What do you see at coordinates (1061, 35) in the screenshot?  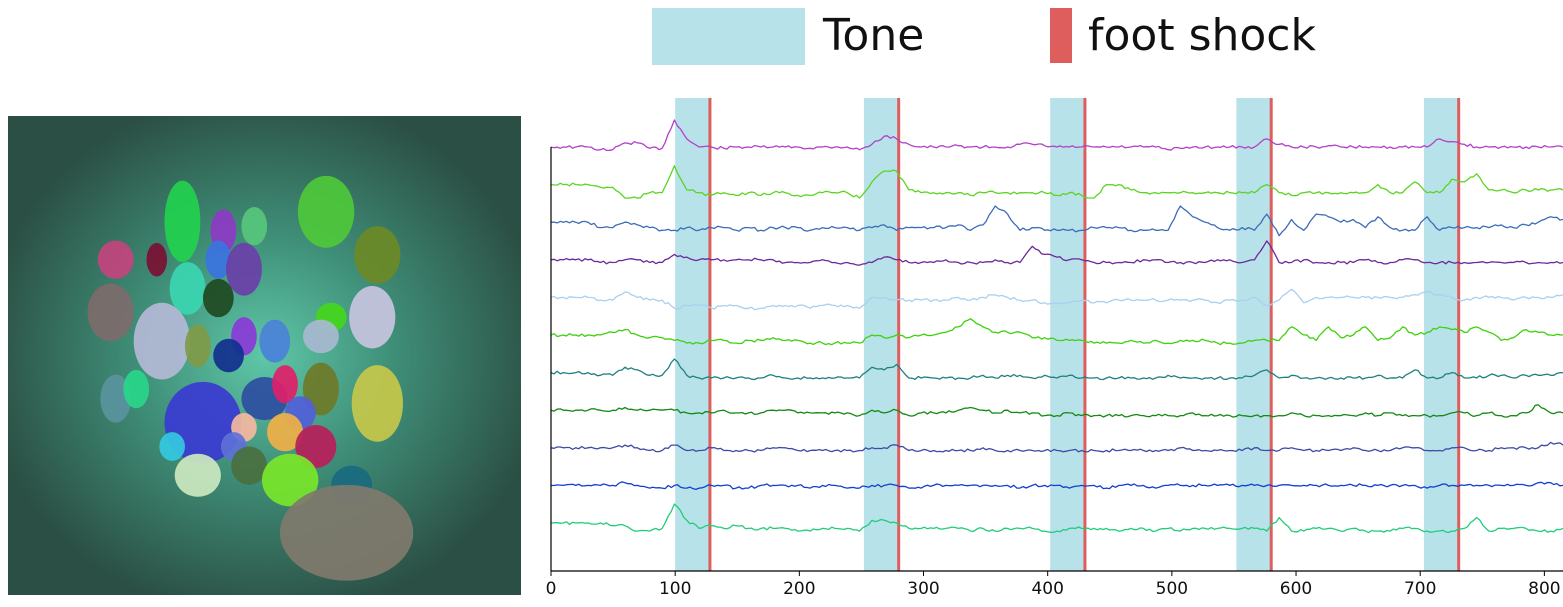 I see `legend-swatch-foot-shock` at bounding box center [1061, 35].